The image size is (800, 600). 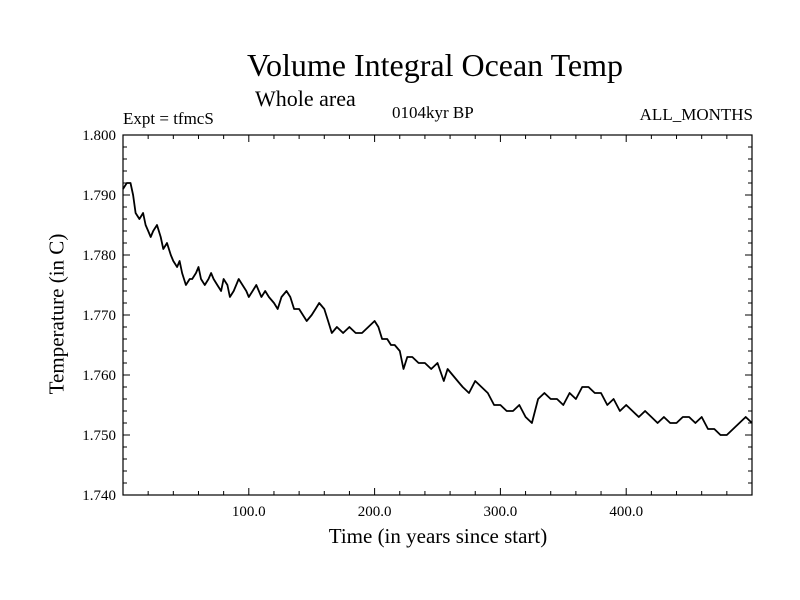 What do you see at coordinates (99, 316) in the screenshot?
I see `y-tick-label: 1.770` at bounding box center [99, 316].